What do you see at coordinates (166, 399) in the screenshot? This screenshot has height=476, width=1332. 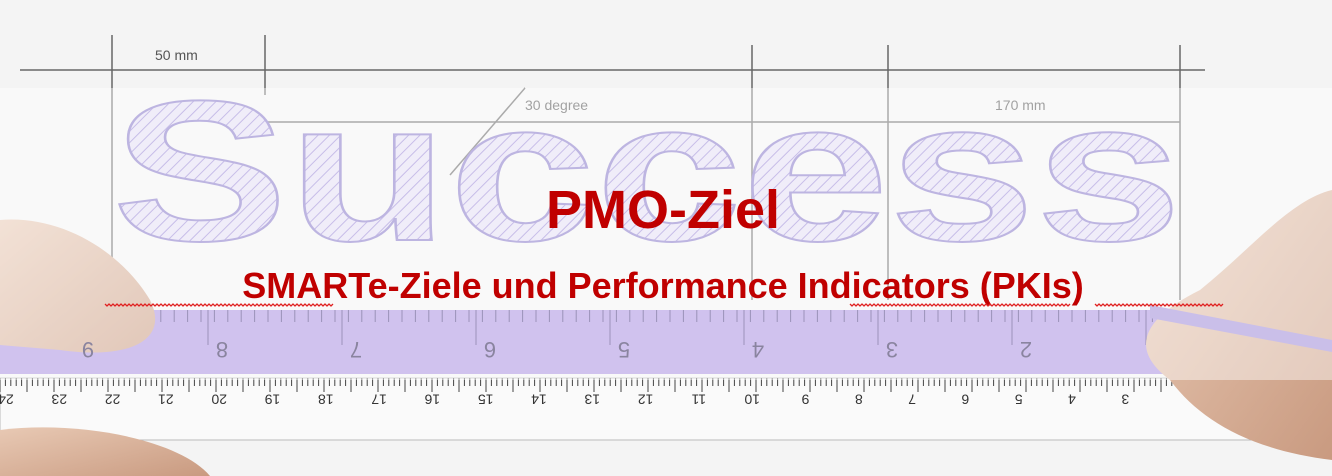 I see `ruler-label: 21` at bounding box center [166, 399].